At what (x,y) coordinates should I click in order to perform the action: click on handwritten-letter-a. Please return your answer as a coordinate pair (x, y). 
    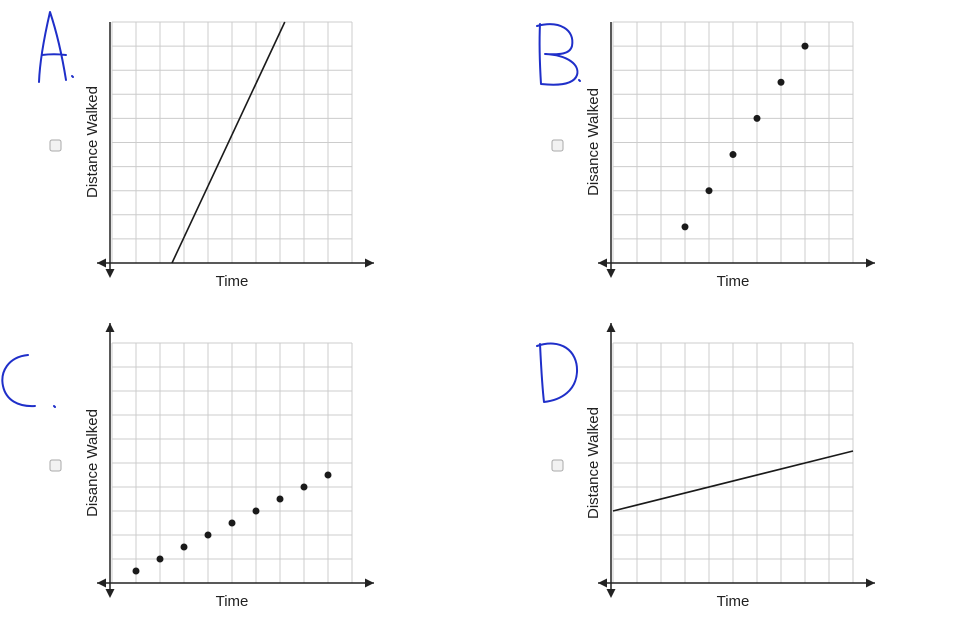
    Looking at the image, I should click on (56, 47).